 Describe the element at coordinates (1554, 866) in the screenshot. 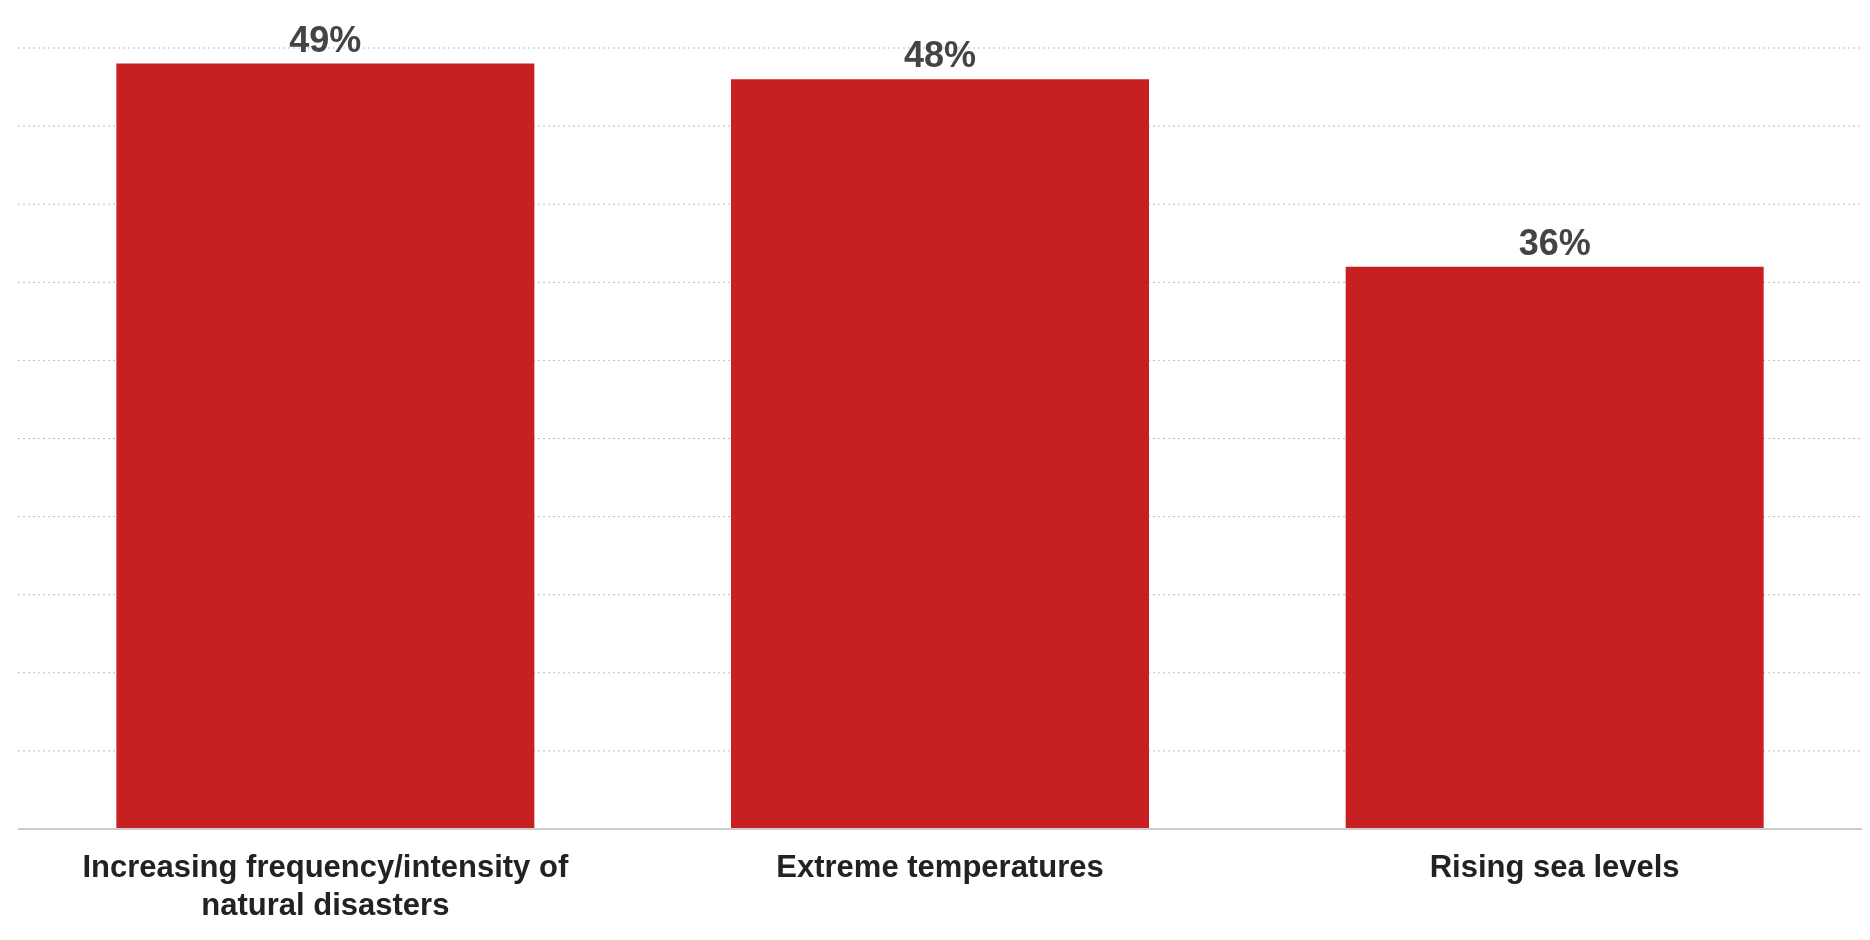

I see `x-tick-label: Rising sea levels` at that location.